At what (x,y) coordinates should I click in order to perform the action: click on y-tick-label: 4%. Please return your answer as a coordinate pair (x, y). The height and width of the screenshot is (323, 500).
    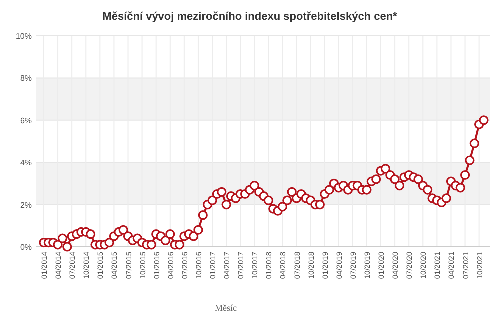
    Looking at the image, I should click on (26, 163).